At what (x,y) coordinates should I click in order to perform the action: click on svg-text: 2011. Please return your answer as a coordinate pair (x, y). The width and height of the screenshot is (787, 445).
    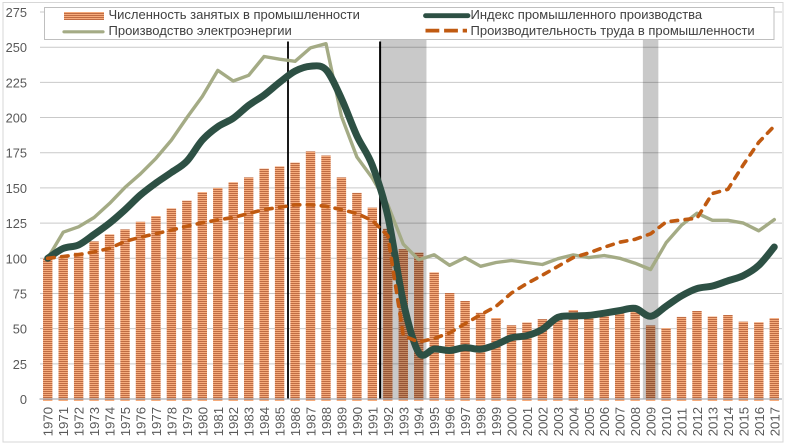
    Looking at the image, I should click on (682, 422).